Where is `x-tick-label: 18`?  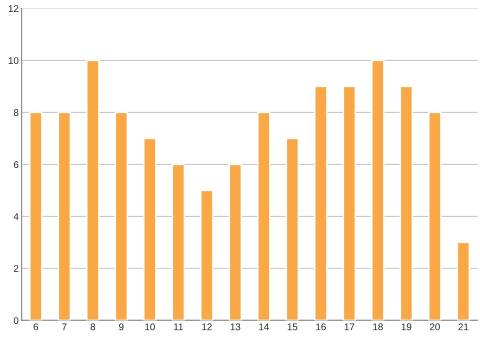 x-tick-label: 18 is located at coordinates (378, 326).